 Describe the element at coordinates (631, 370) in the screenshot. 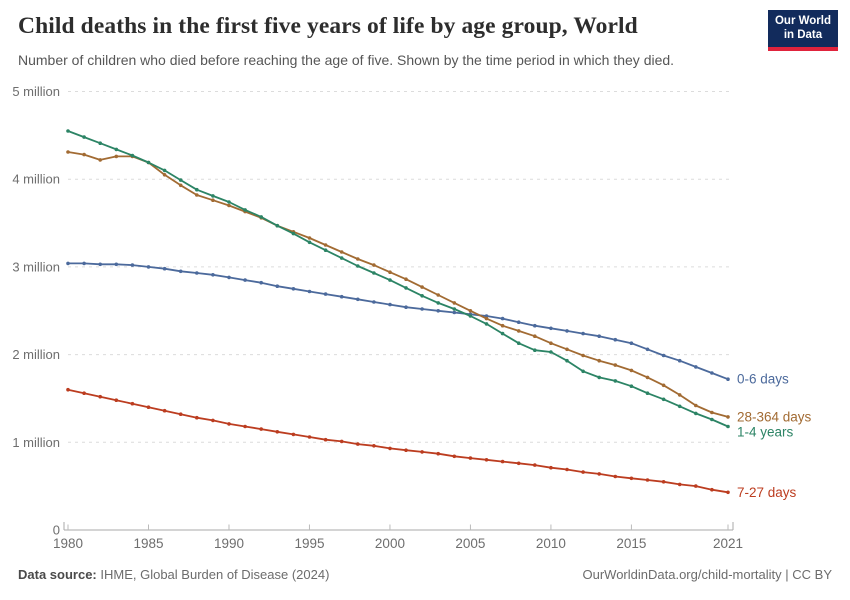

I see `data-point-28-364-days-2015` at that location.